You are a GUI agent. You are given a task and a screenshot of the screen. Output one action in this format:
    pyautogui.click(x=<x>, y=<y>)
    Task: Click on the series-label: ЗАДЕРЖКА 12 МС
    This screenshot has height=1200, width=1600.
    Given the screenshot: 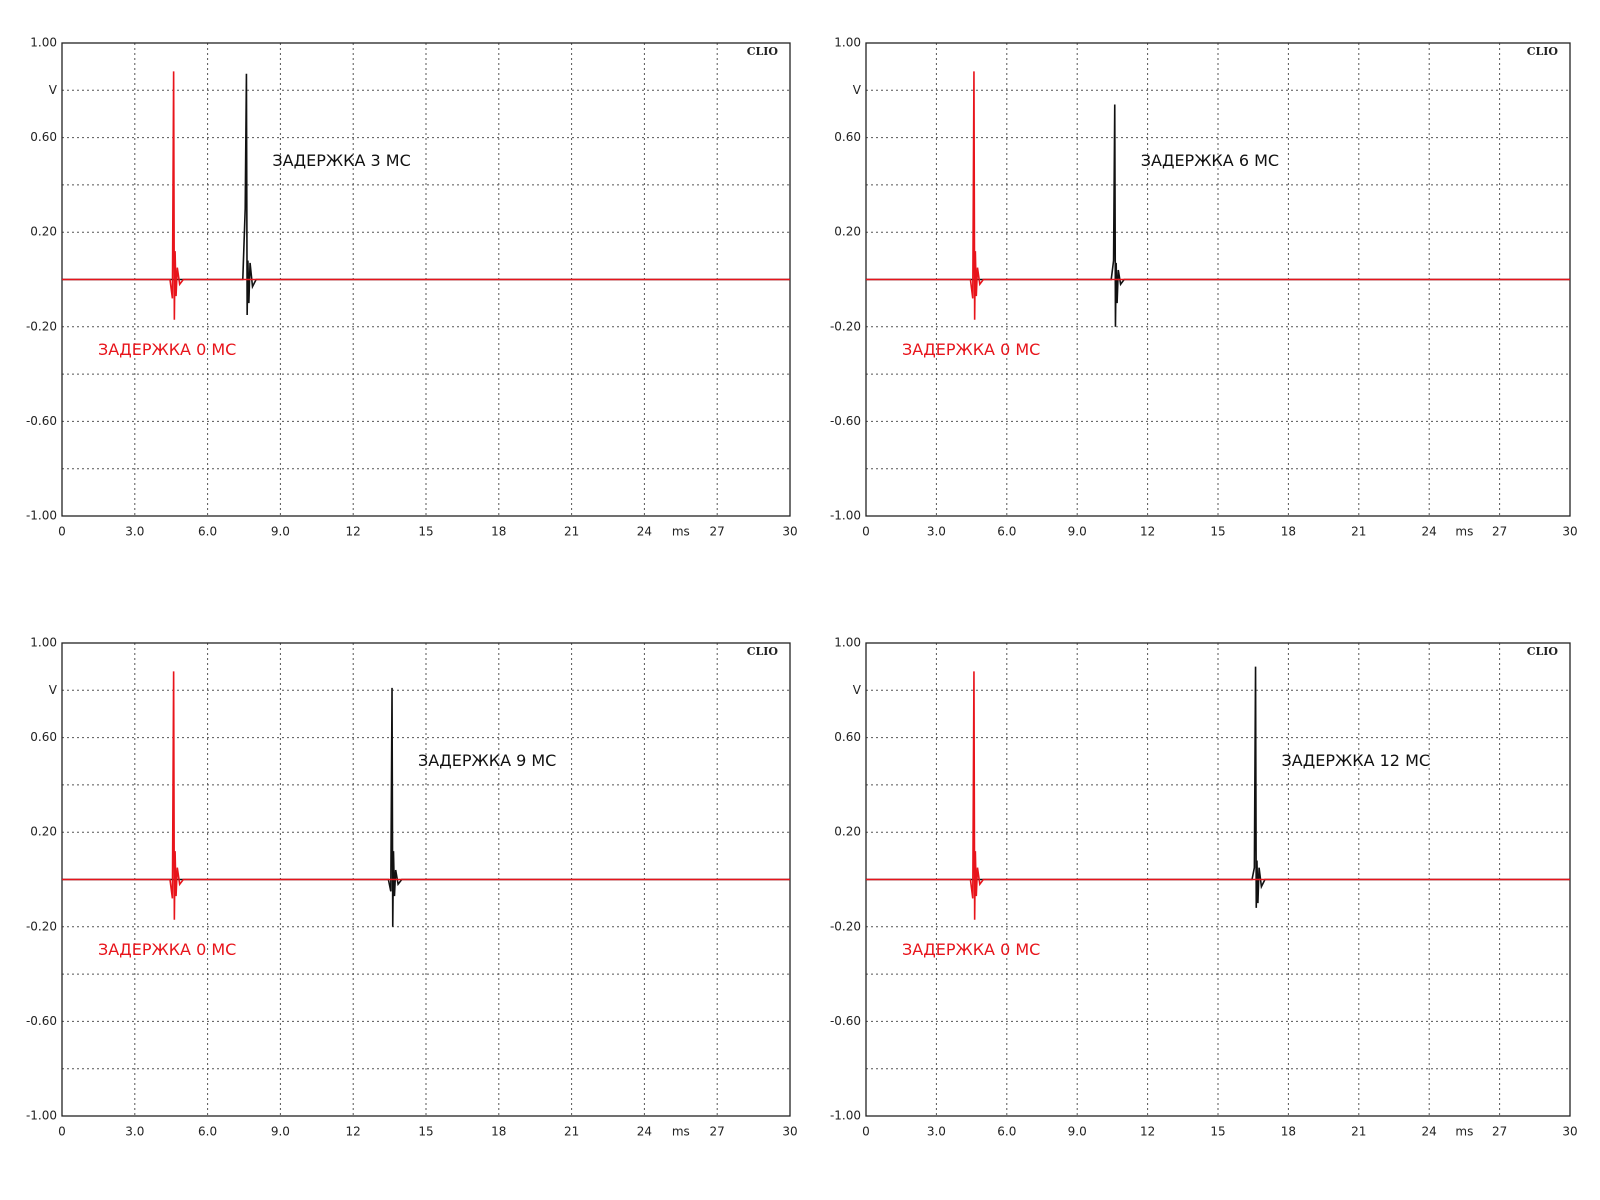 What is the action you would take?
    pyautogui.click(x=1356, y=760)
    